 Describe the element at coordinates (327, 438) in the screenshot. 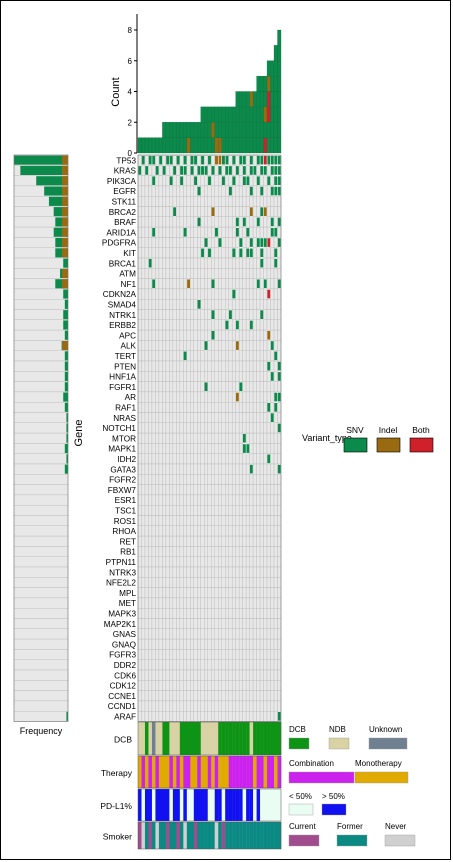

I see `variant-legend-title: Variant_type` at that location.